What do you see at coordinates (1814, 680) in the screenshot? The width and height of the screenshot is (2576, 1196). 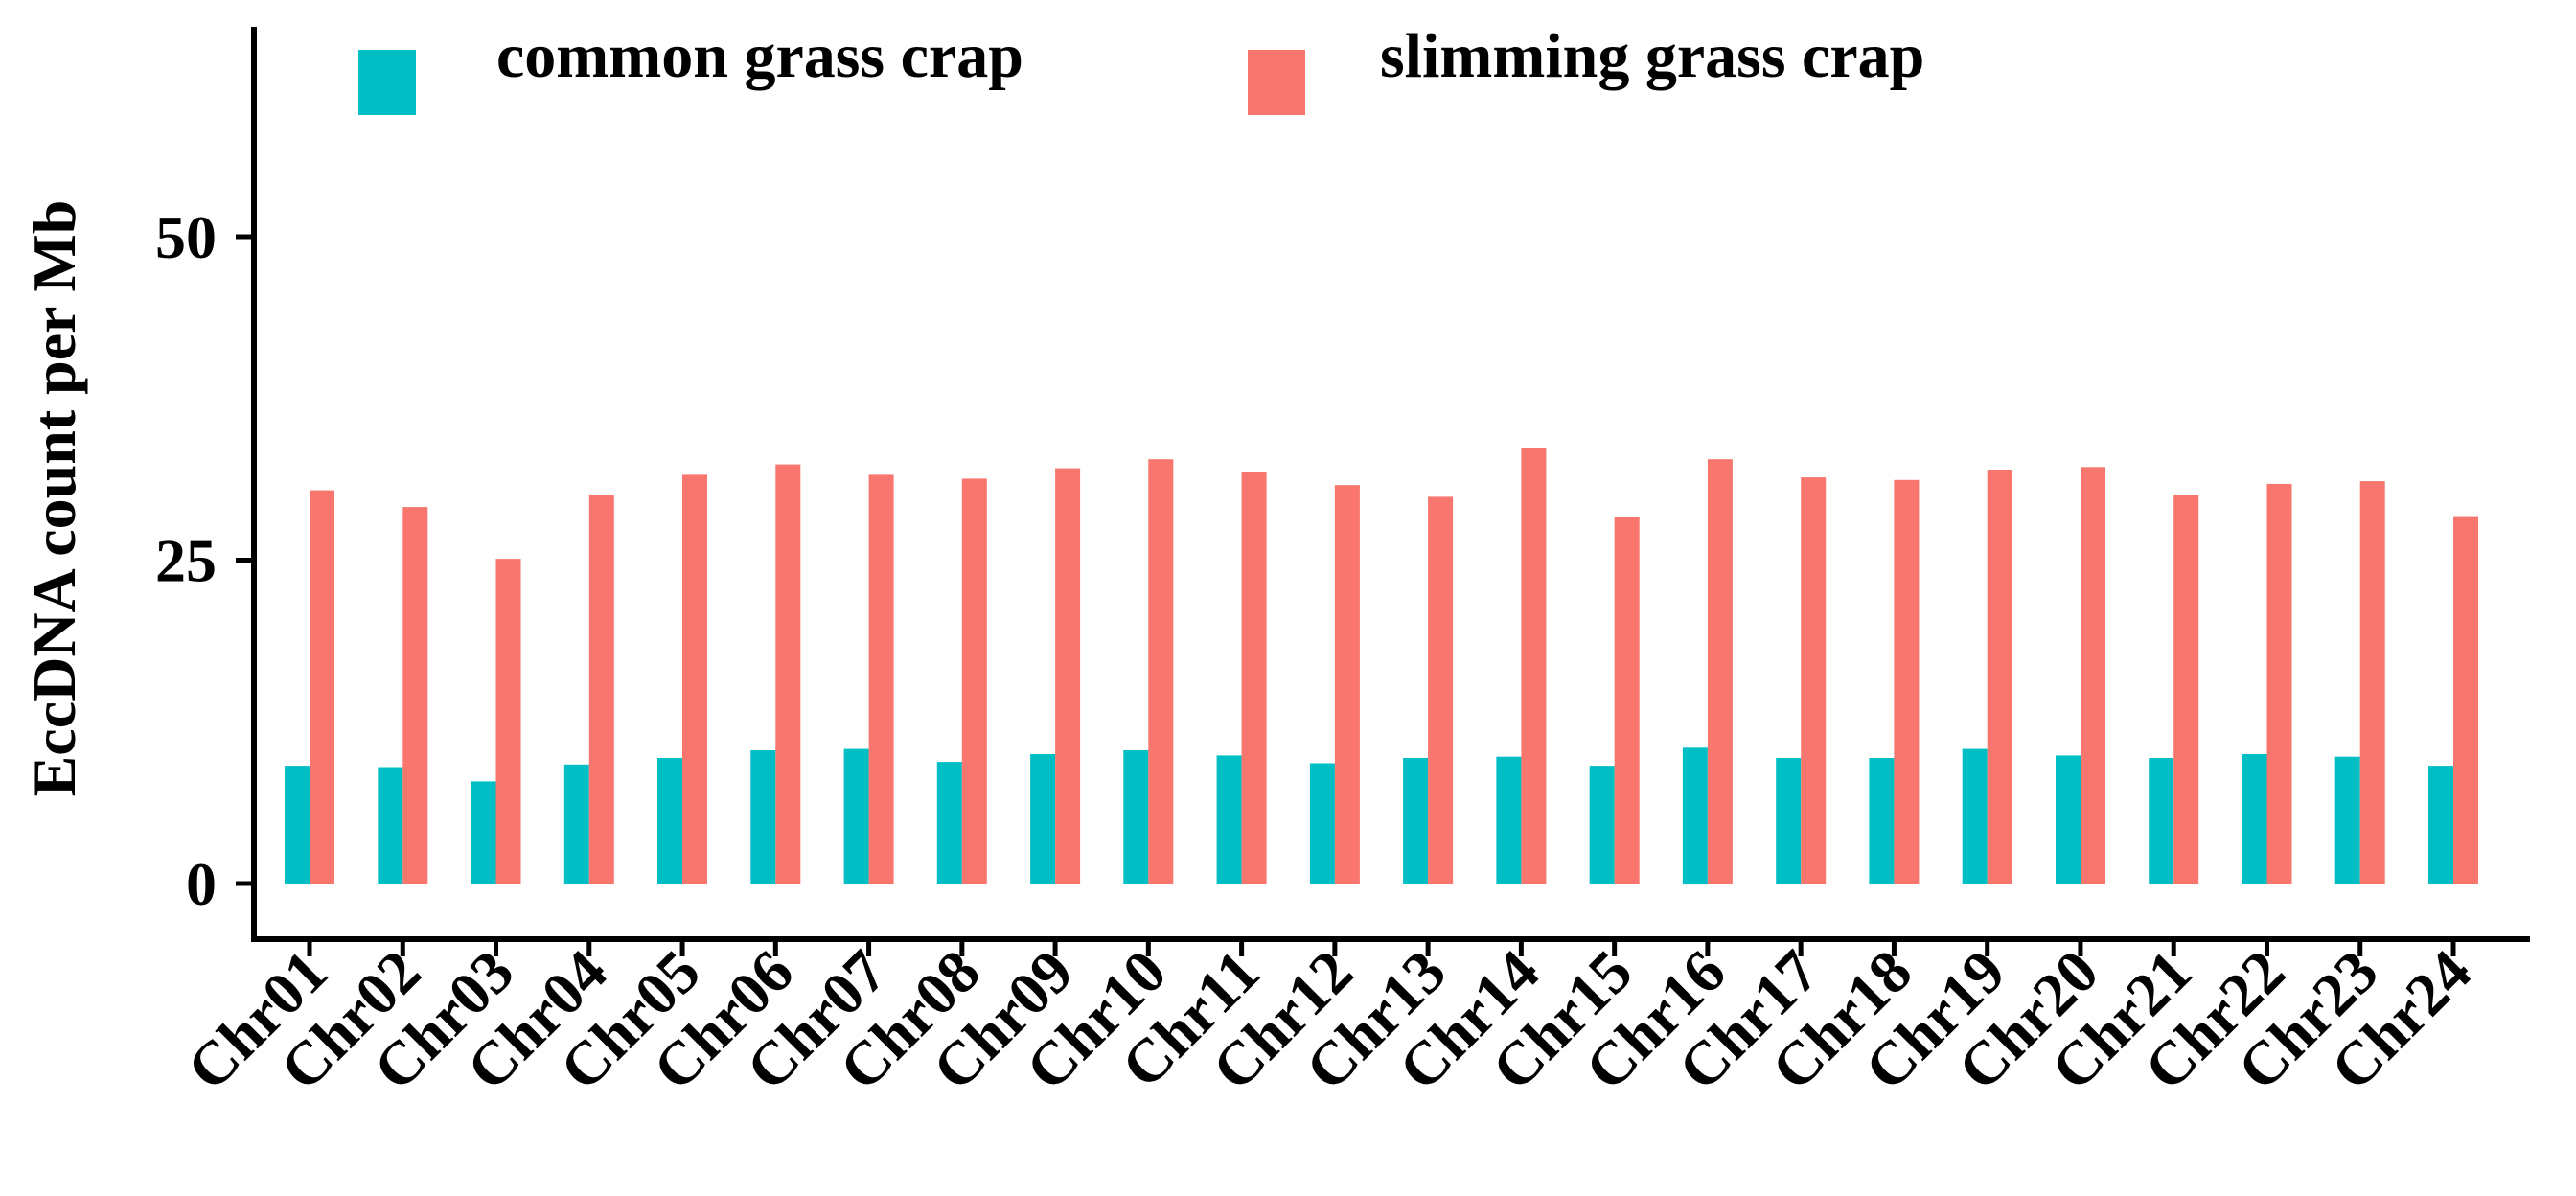 I see `bar-slimming-chr17` at bounding box center [1814, 680].